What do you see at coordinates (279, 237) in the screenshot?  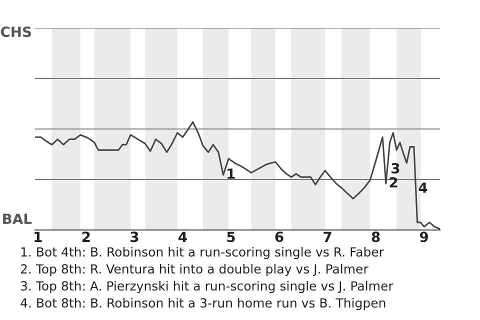 I see `x-tick-label: 6` at bounding box center [279, 237].